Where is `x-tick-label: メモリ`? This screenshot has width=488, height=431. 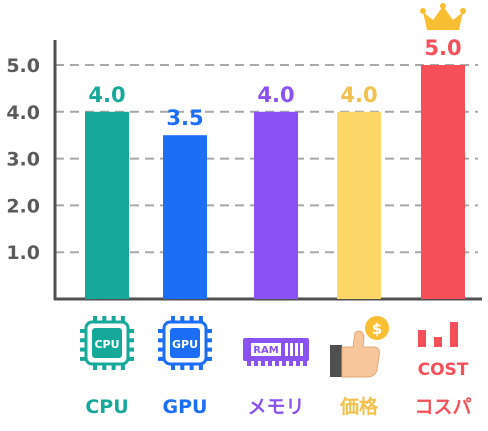 x-tick-label: メモリ is located at coordinates (275, 407).